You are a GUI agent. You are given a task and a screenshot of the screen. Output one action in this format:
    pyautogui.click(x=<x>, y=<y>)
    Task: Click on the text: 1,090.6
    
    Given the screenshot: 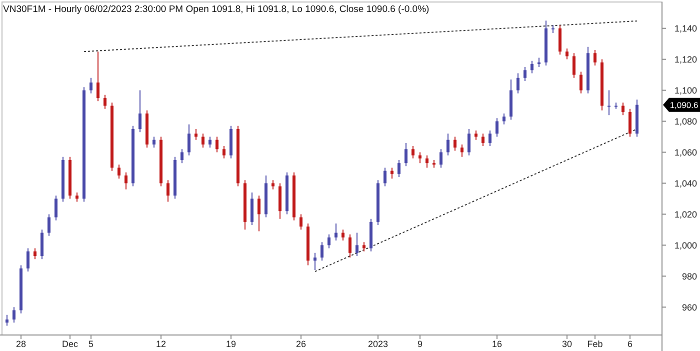 What is the action you would take?
    pyautogui.click(x=684, y=105)
    